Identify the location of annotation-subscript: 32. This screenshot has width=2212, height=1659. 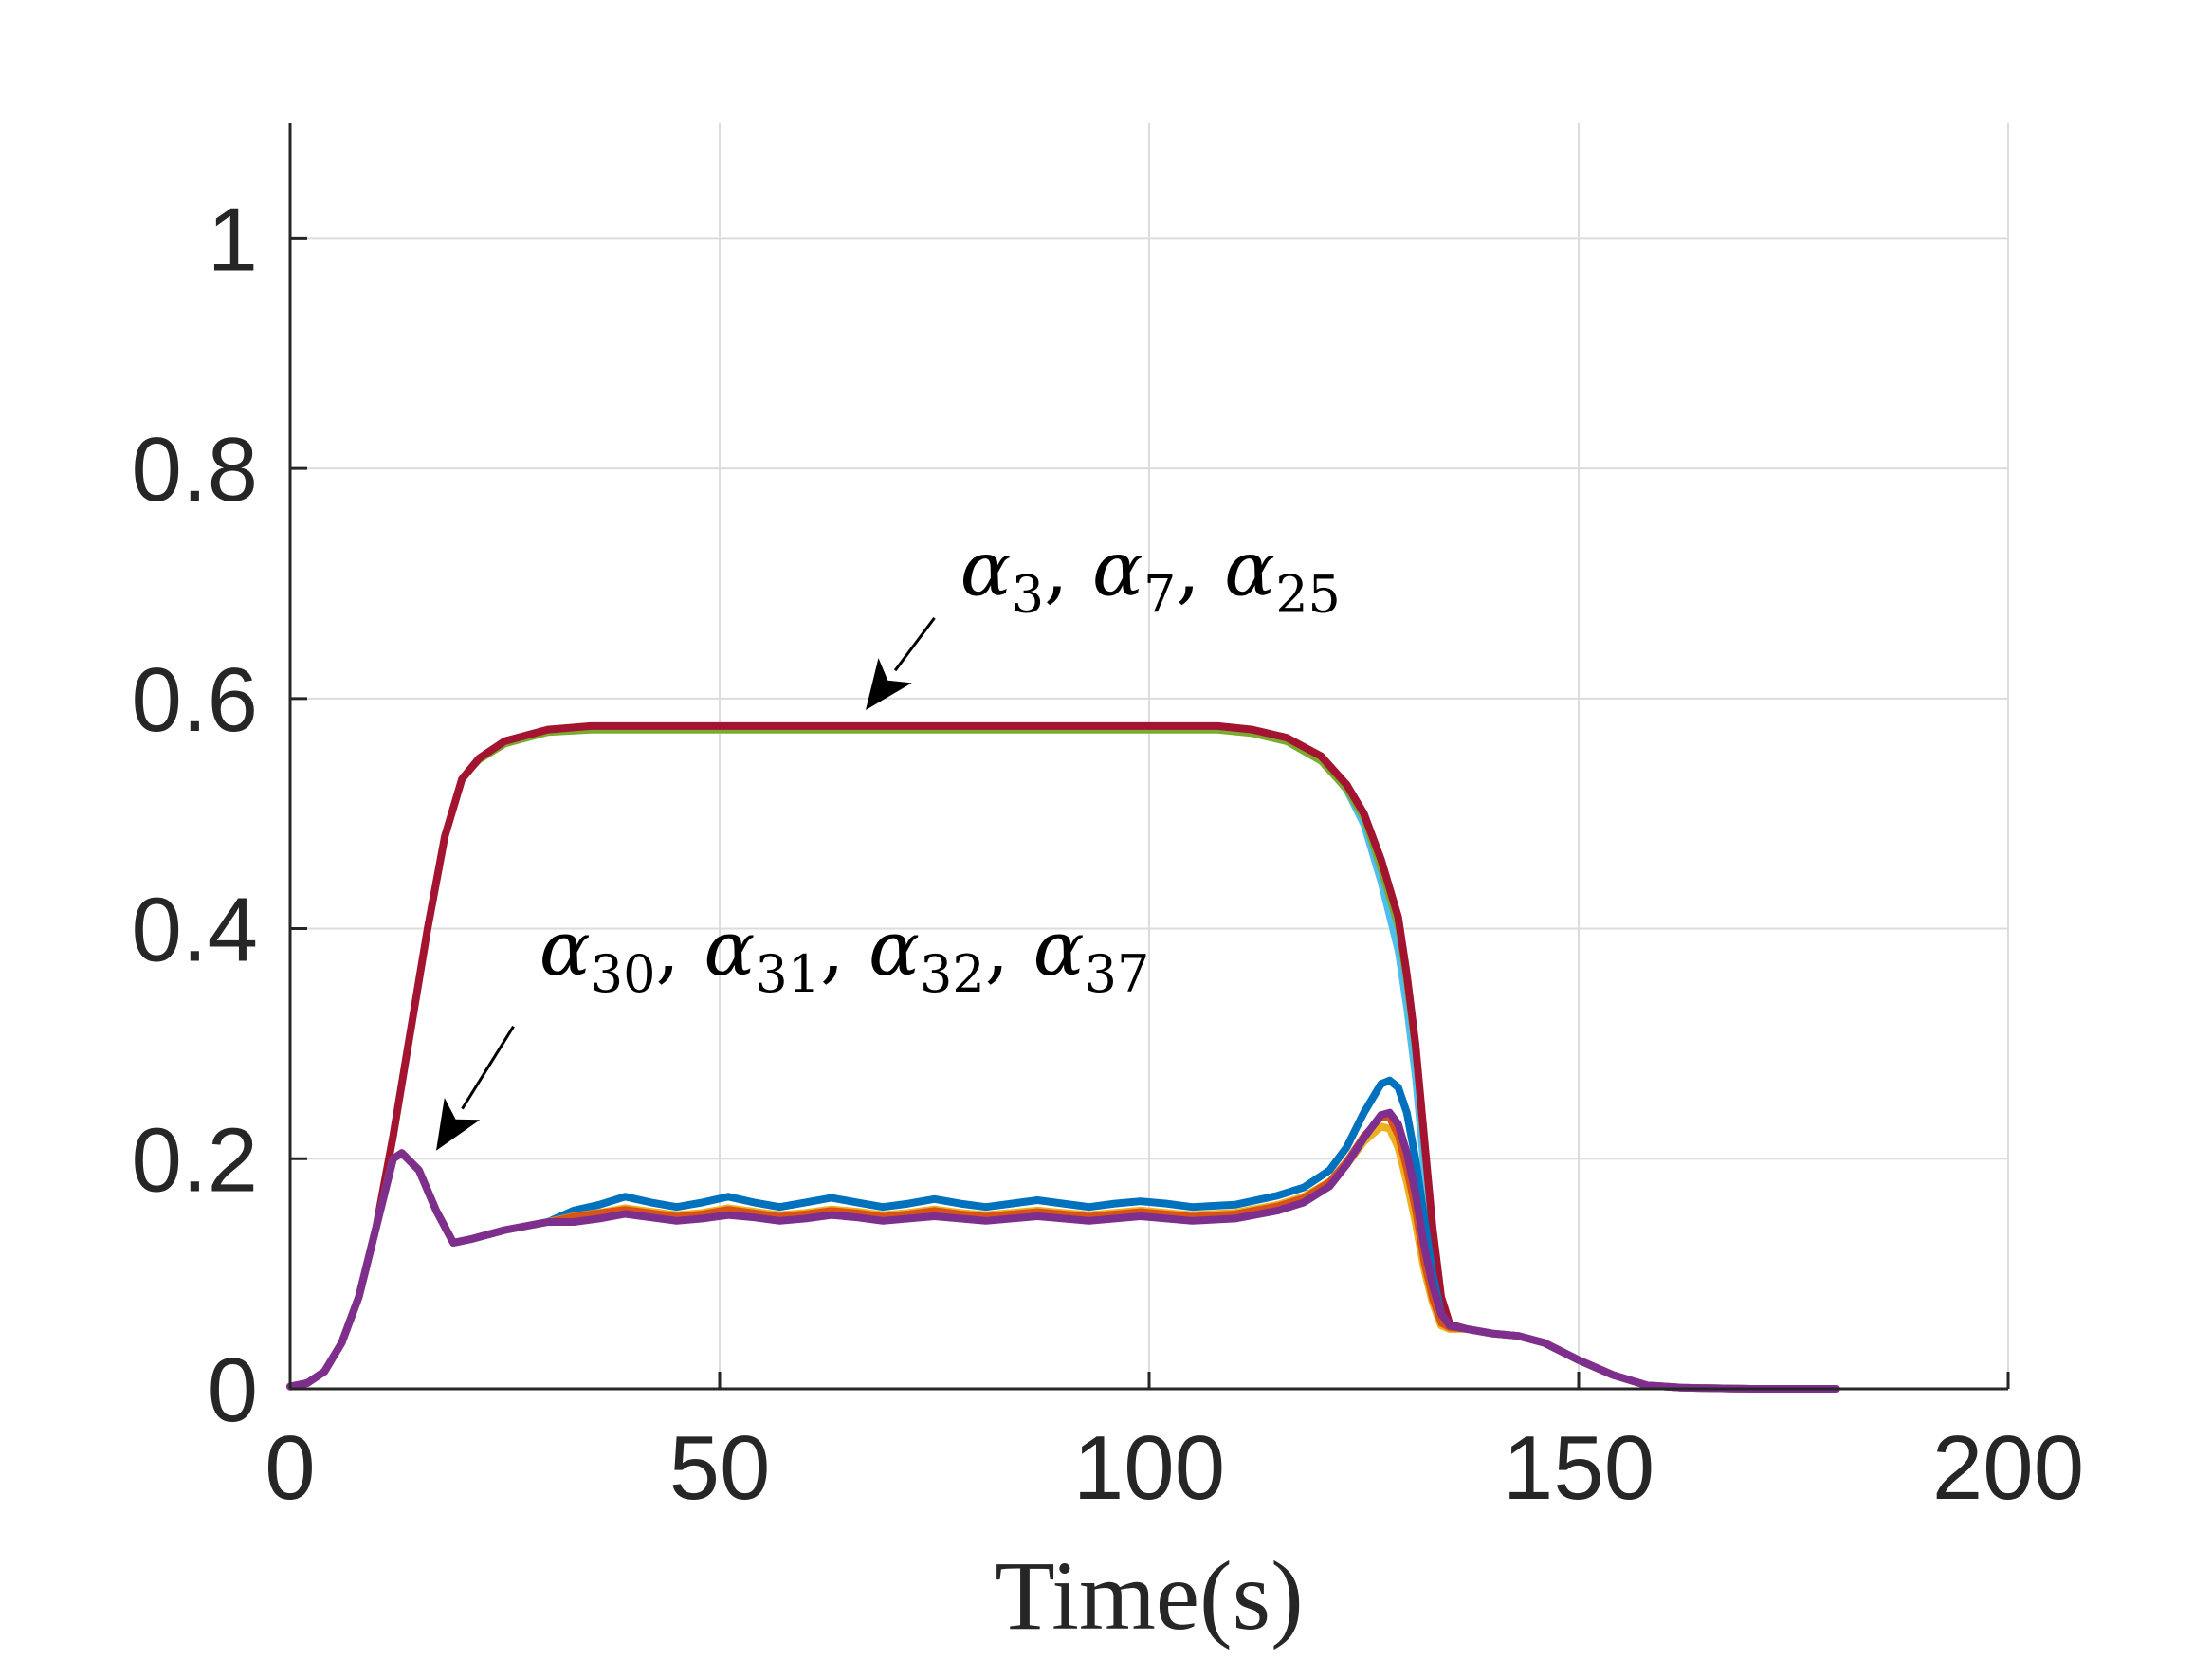
(952, 974).